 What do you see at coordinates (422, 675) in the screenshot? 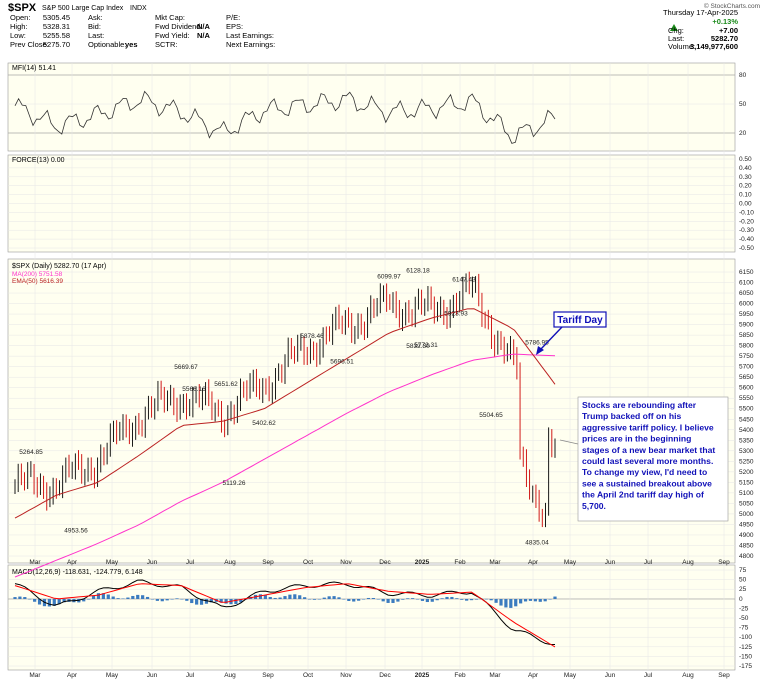
I see `x-tick-label: 2025` at bounding box center [422, 675].